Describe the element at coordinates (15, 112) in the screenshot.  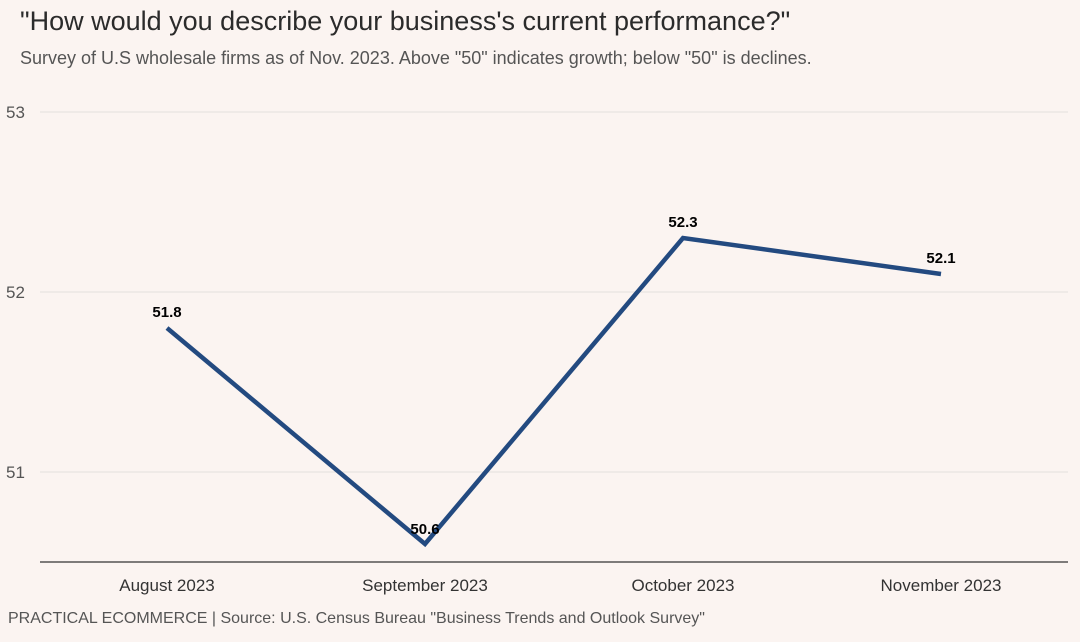
I see `y-tick-label: 53` at that location.